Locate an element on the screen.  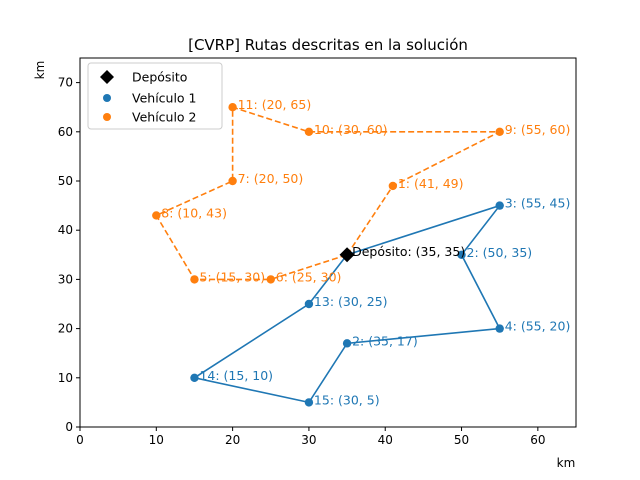
y-tick-label: 0 is located at coordinates (69, 427).